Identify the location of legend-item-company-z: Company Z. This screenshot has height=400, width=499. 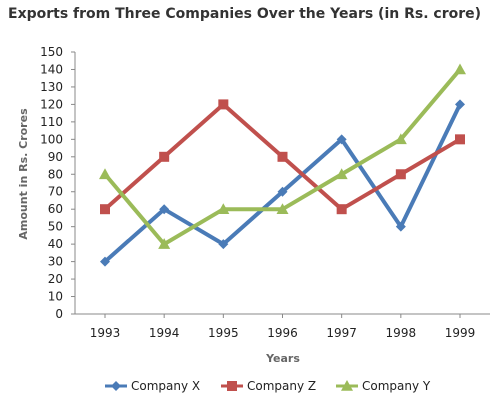
(268, 386).